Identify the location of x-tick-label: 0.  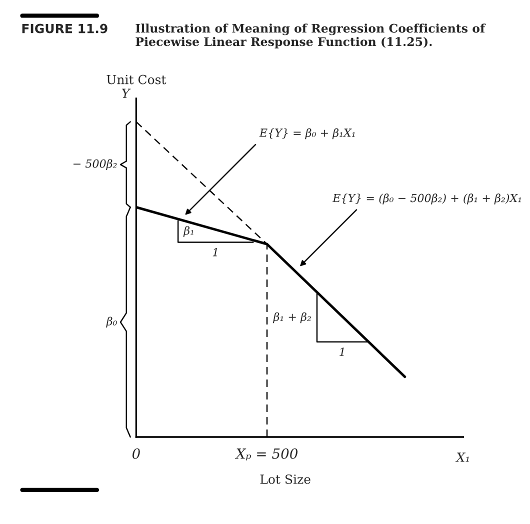
(136, 453).